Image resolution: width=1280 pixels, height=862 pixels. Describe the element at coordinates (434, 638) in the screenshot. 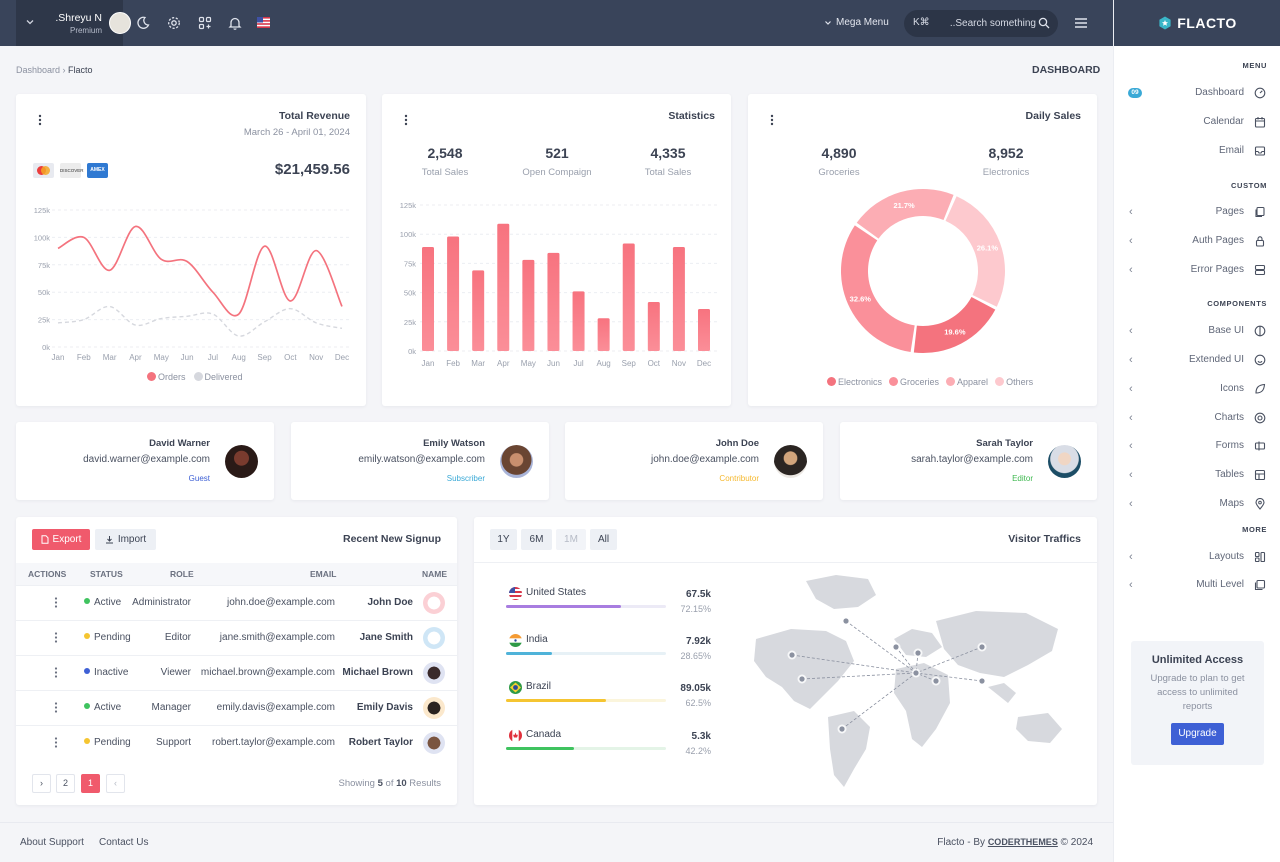

I see `avatar` at that location.